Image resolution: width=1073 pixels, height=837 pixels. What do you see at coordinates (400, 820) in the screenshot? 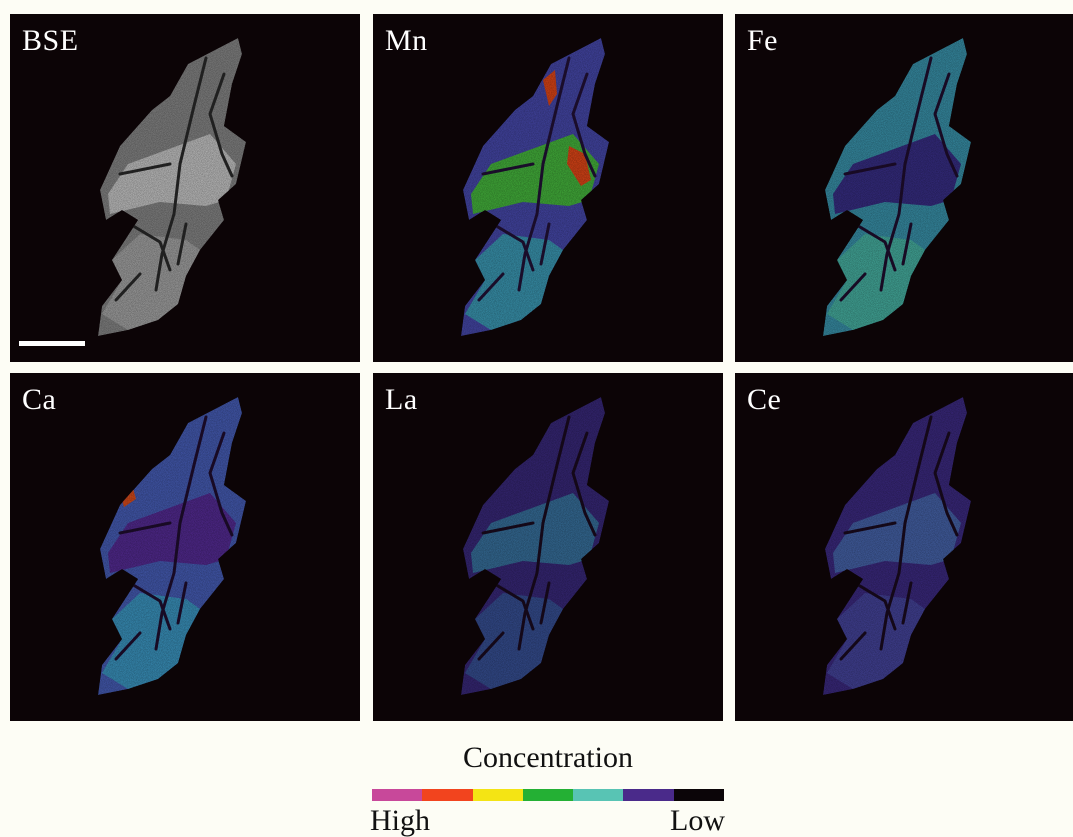
I see `legend-high-label: High` at bounding box center [400, 820].